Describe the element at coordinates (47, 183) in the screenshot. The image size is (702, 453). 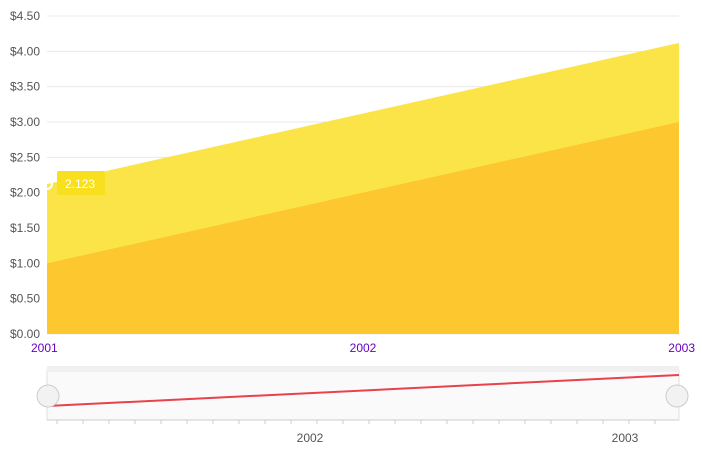
I see `tooltip-marker` at that location.